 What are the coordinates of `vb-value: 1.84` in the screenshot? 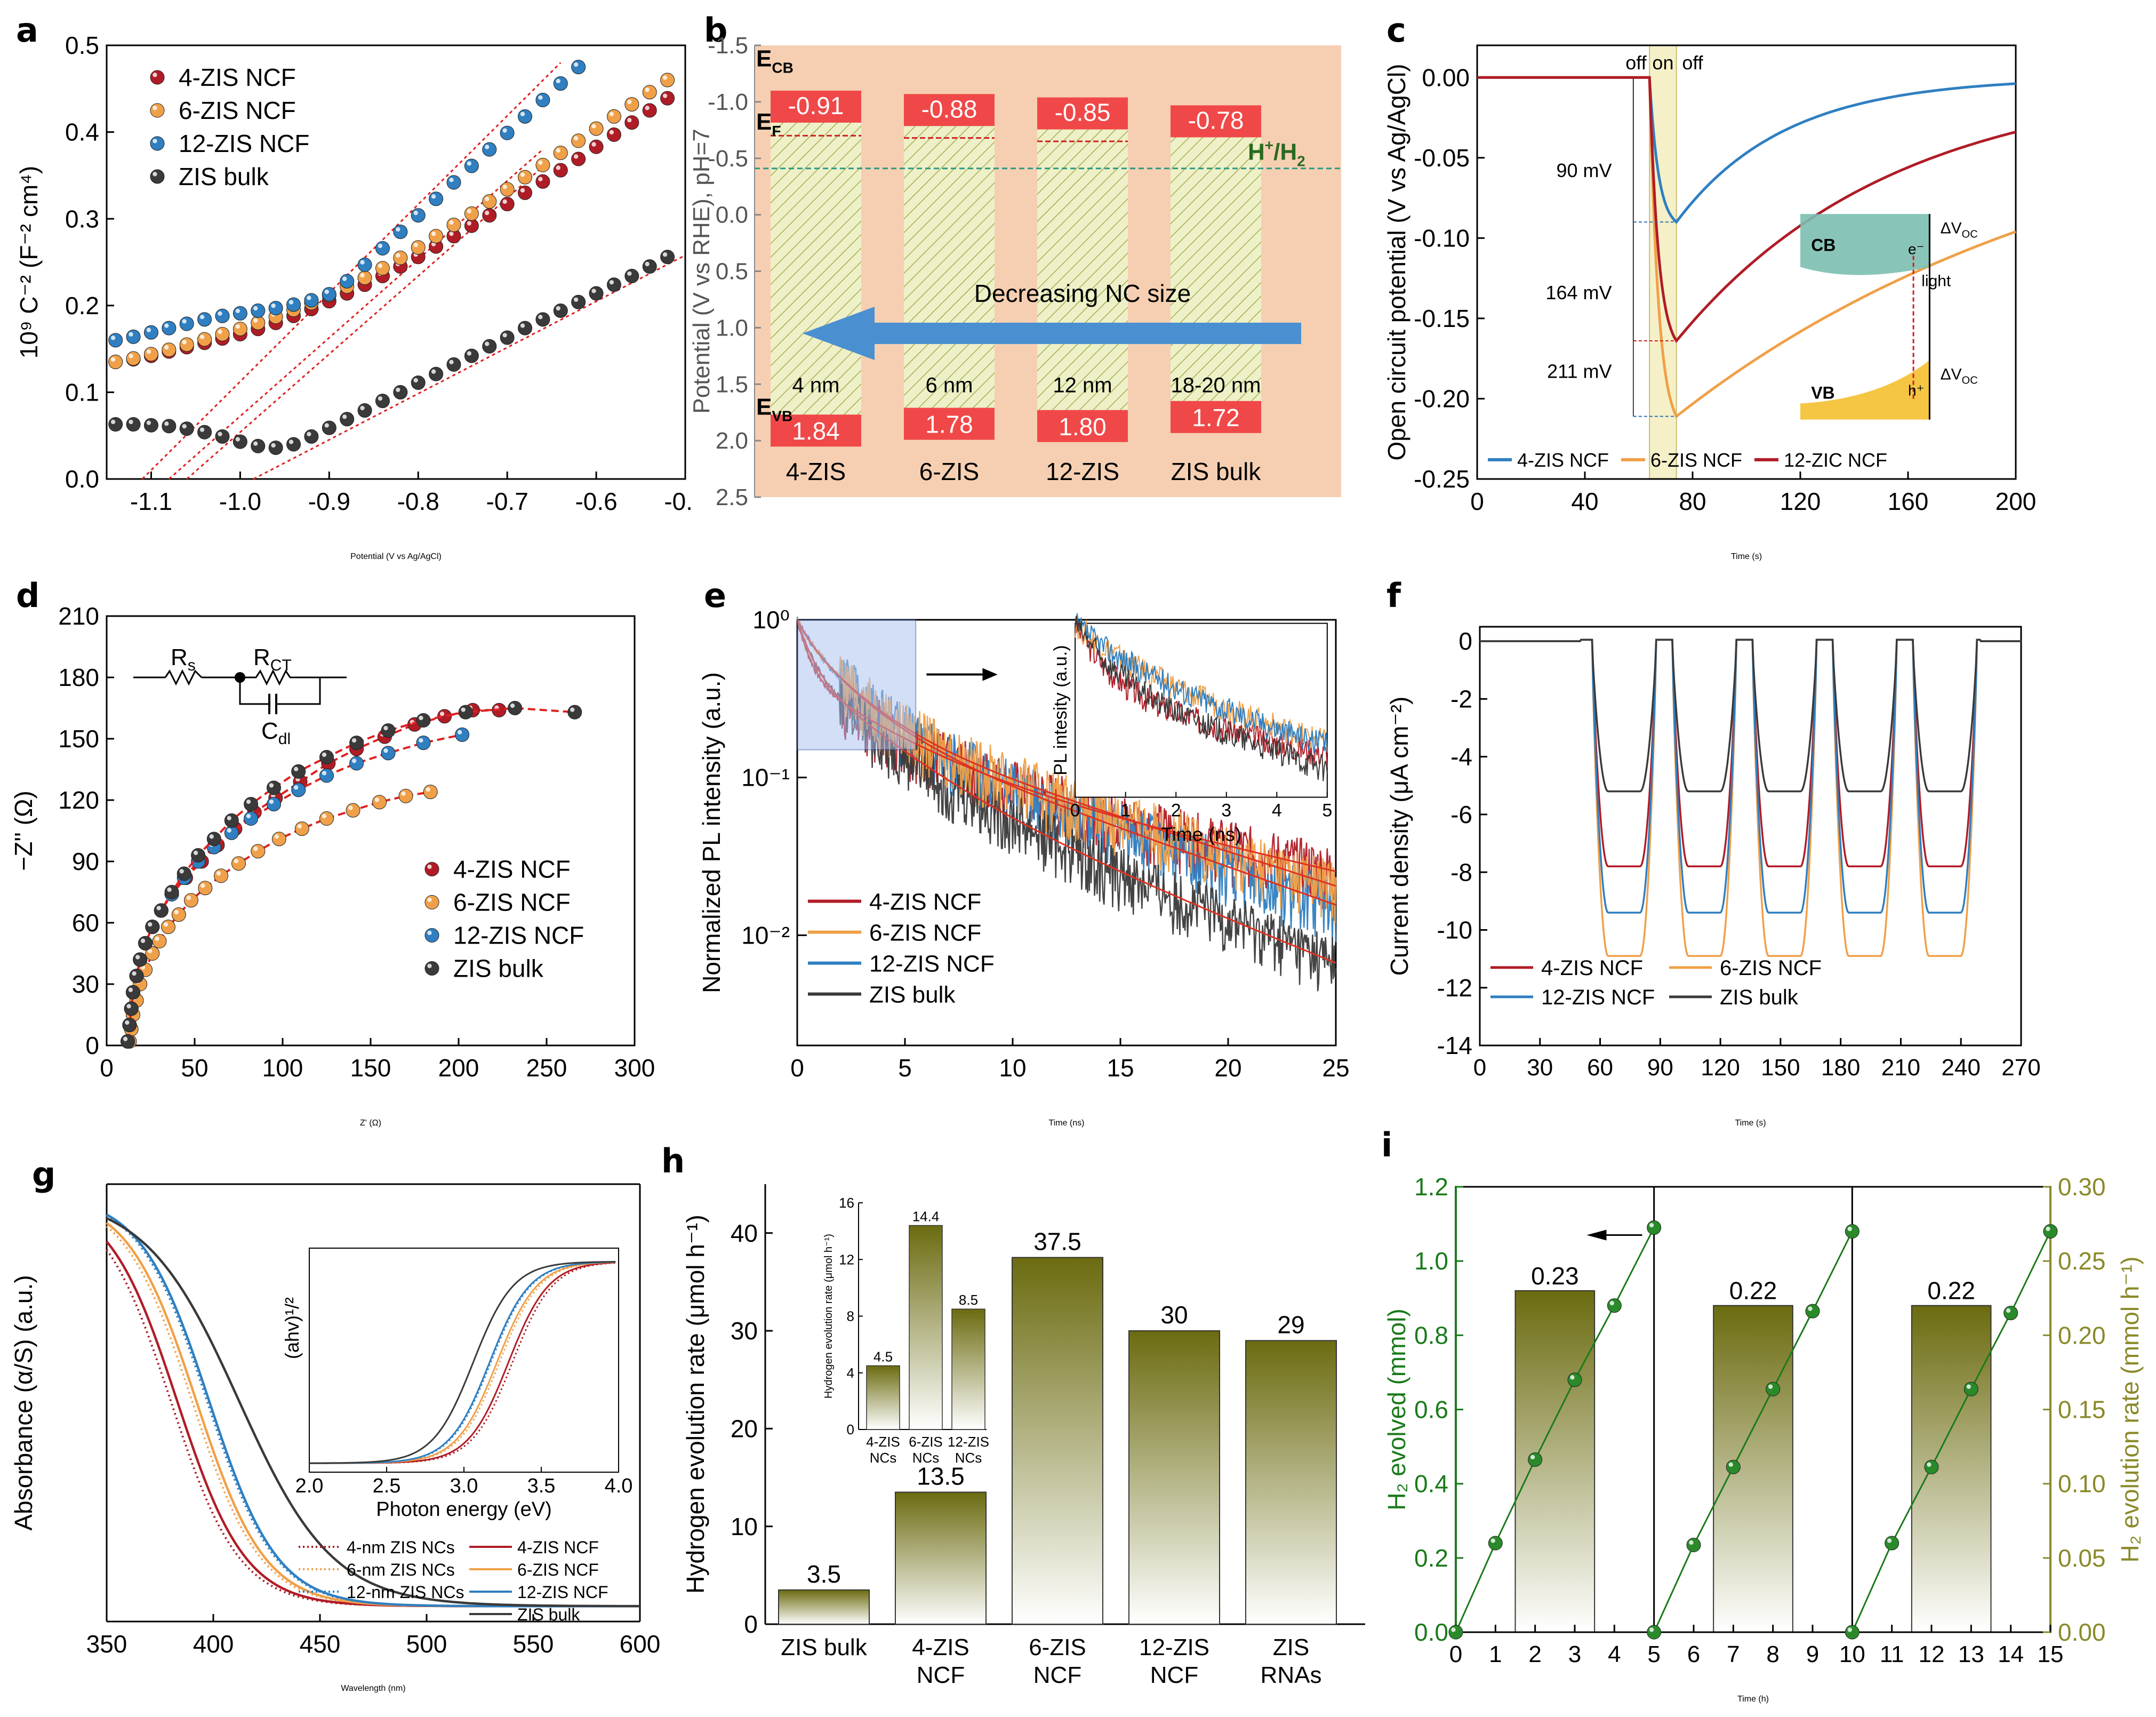 It's located at (816, 431).